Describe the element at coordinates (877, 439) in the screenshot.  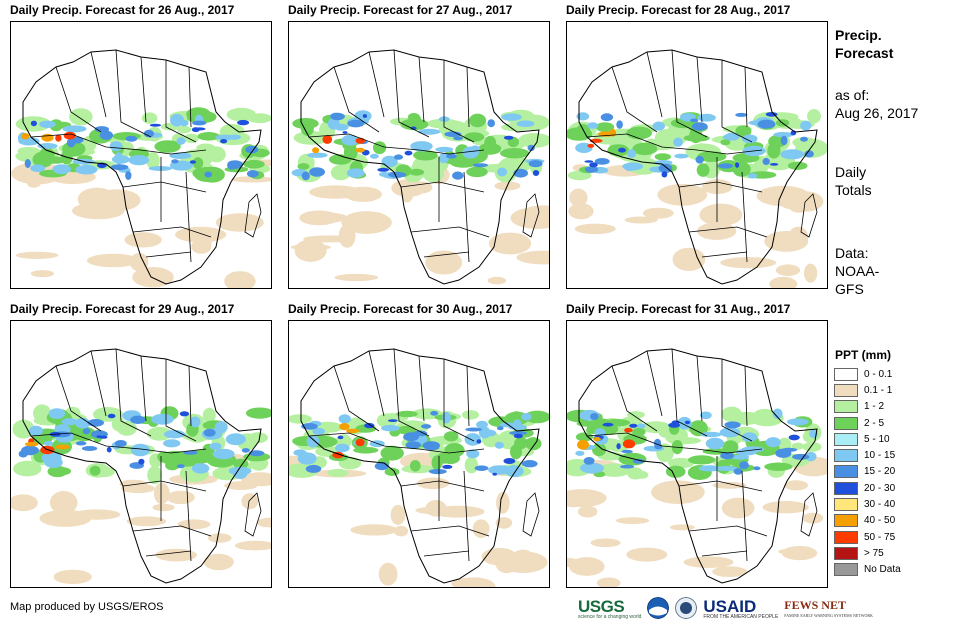
I see `legend-label: 5 - 10` at that location.